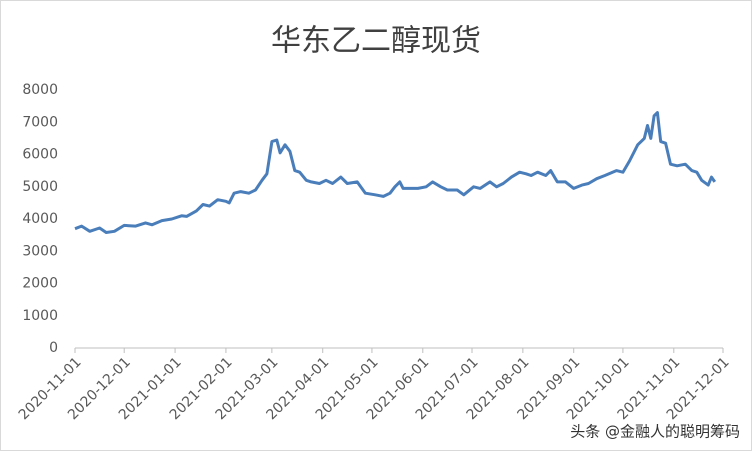 The height and width of the screenshot is (451, 752). What do you see at coordinates (40, 316) in the screenshot?
I see `y-tick-label: 1000` at bounding box center [40, 316].